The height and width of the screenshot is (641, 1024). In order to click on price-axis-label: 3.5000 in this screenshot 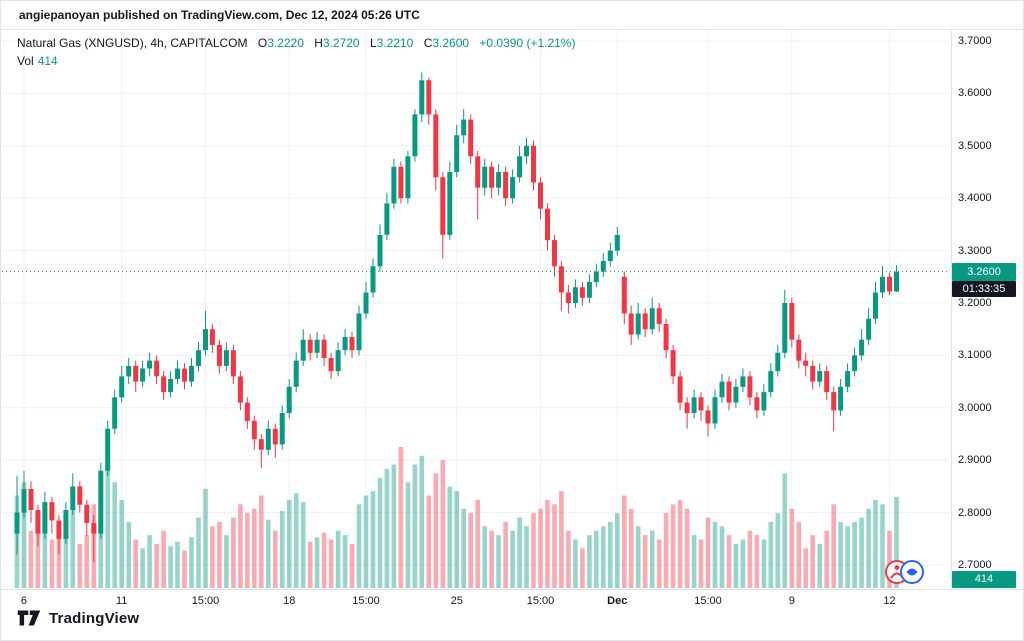, I will do `click(975, 145)`.